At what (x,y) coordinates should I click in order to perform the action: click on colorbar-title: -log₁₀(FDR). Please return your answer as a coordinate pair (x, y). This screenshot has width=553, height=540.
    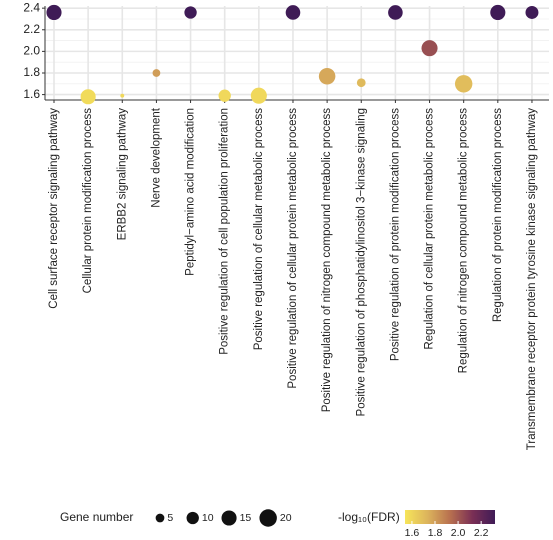
    Looking at the image, I should click on (369, 517).